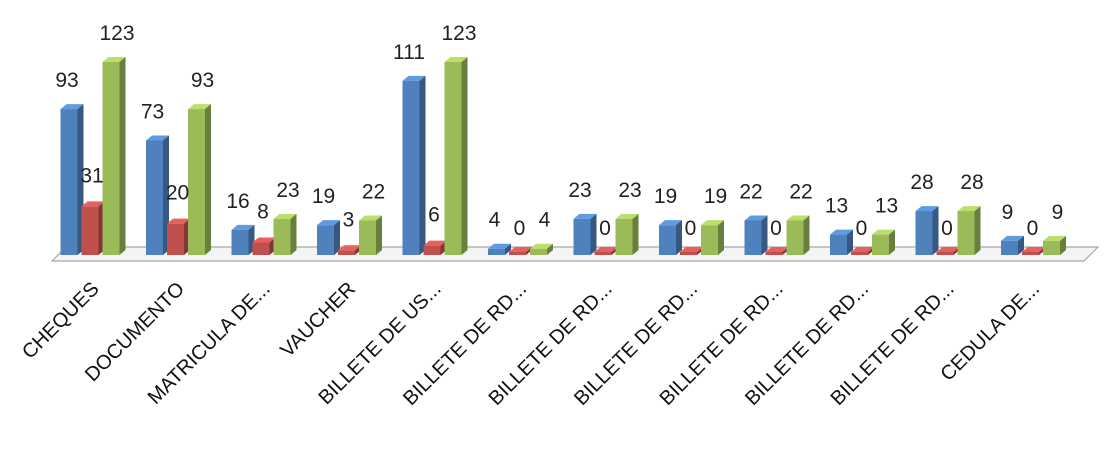 The height and width of the screenshot is (467, 1104). Describe the element at coordinates (434, 215) in the screenshot. I see `data-label: 6` at that location.